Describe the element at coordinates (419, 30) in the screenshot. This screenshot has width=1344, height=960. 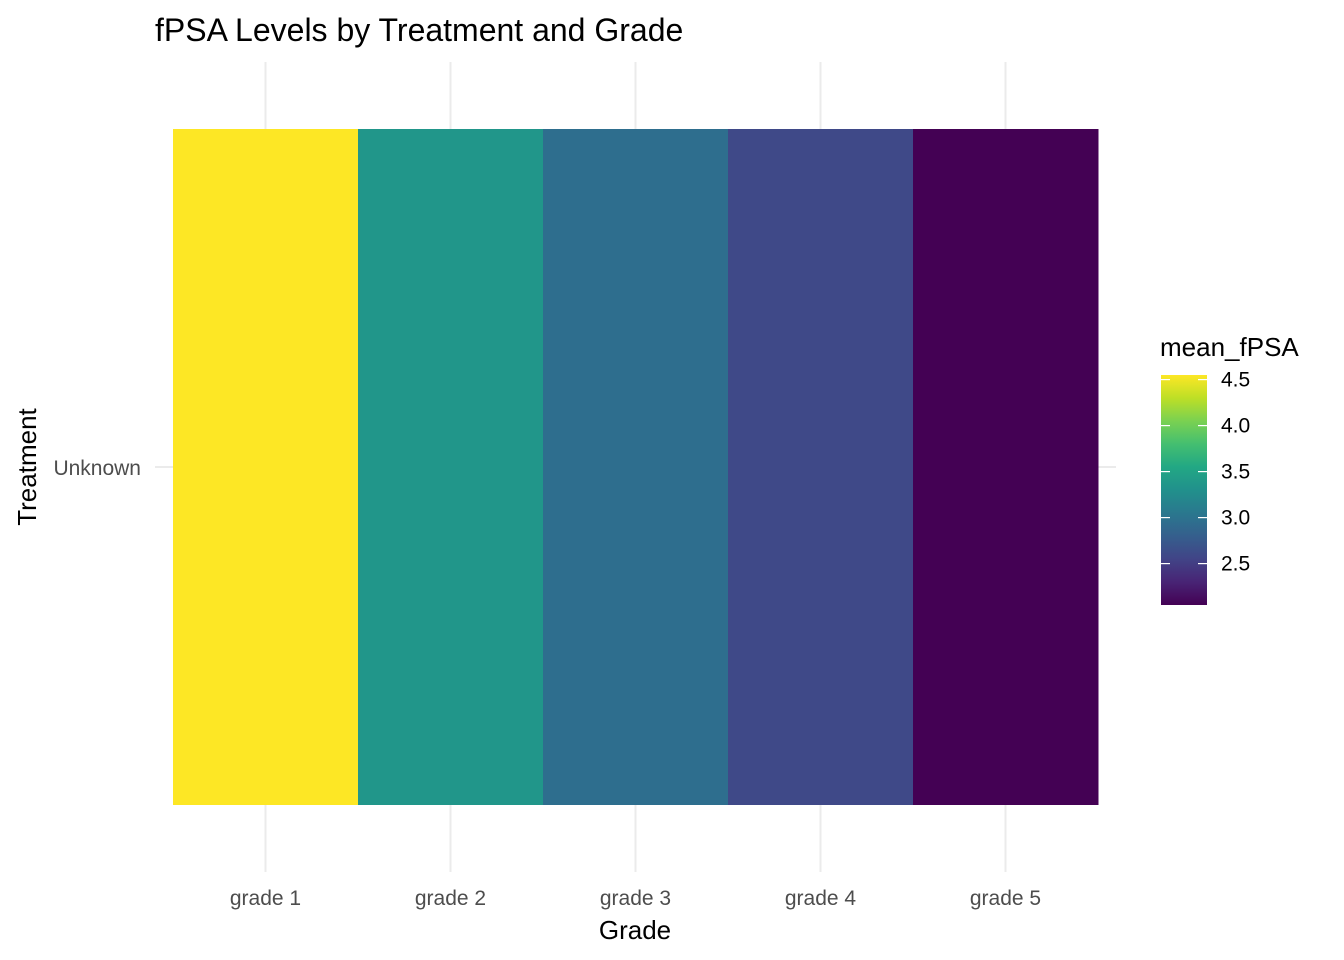
I see `chart-title: fPSA Levels by Treatment and Grade` at that location.